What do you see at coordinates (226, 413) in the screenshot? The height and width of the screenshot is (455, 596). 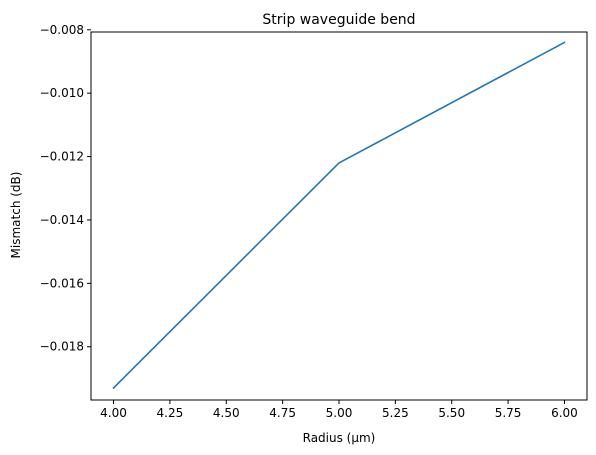 I see `x-tick-label: 4.50` at bounding box center [226, 413].